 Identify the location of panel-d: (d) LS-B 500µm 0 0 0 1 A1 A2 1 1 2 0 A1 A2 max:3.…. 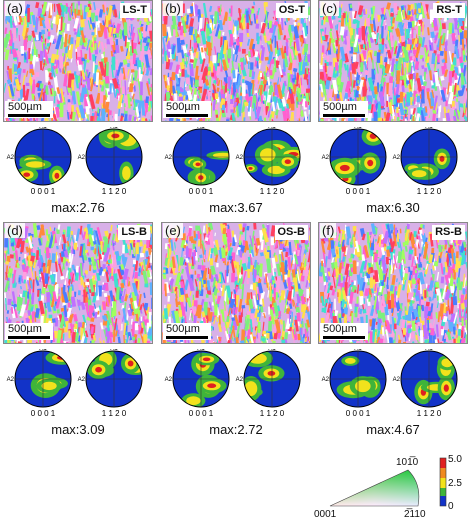
(78, 335).